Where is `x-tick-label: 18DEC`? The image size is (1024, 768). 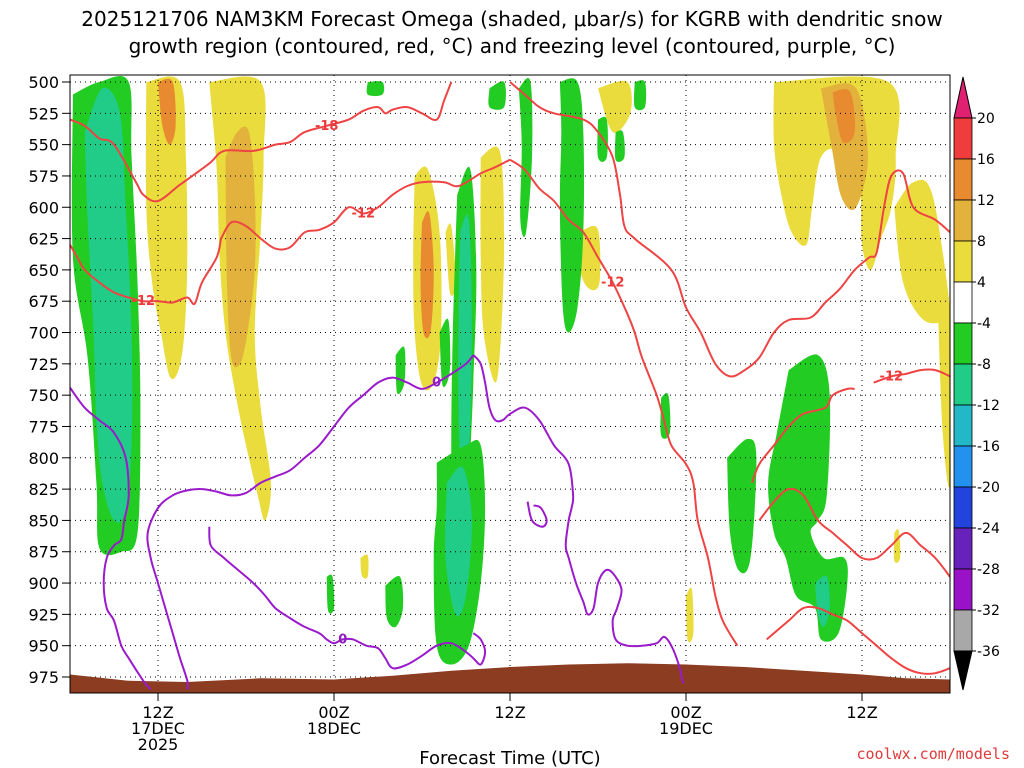
x-tick-label: 18DEC is located at coordinates (334, 728).